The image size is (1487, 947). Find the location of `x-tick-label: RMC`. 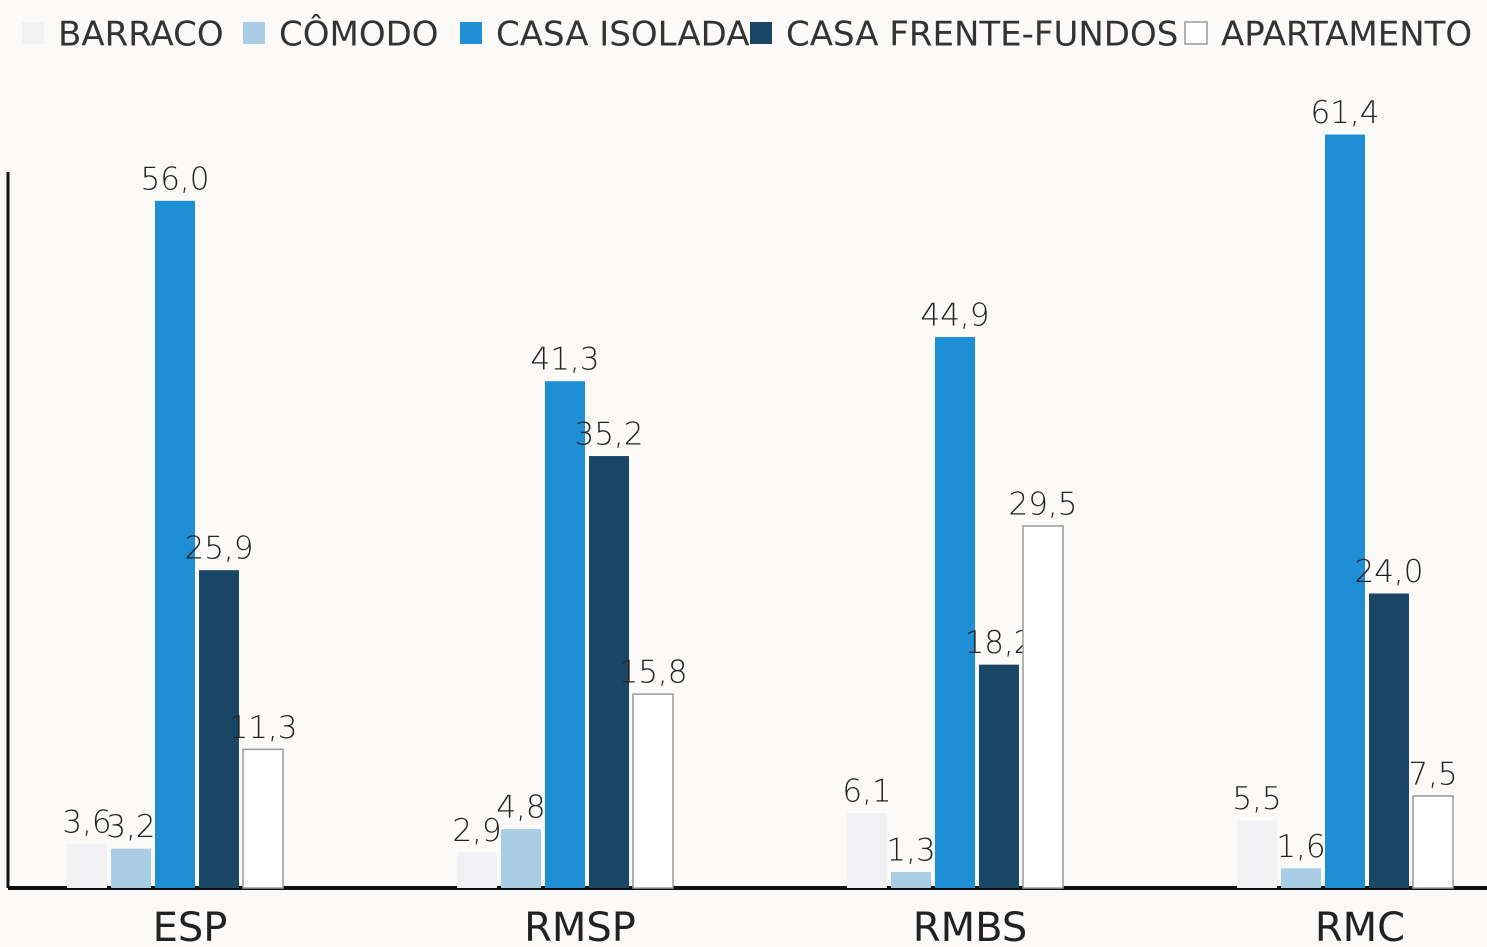

x-tick-label: RMC is located at coordinates (1360, 926).